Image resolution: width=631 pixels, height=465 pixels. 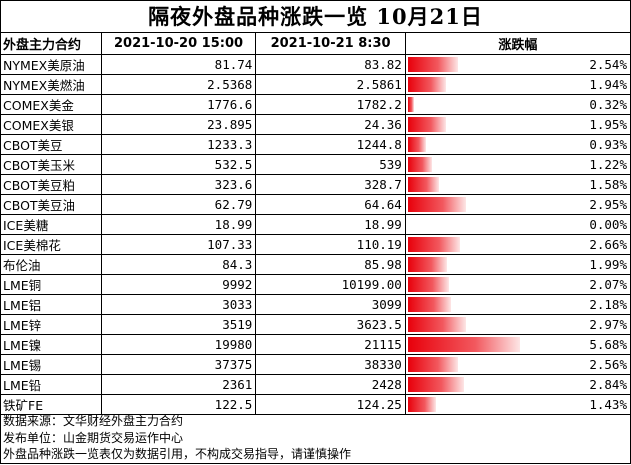 I want to click on prev-price: 122.5, so click(x=178, y=404).